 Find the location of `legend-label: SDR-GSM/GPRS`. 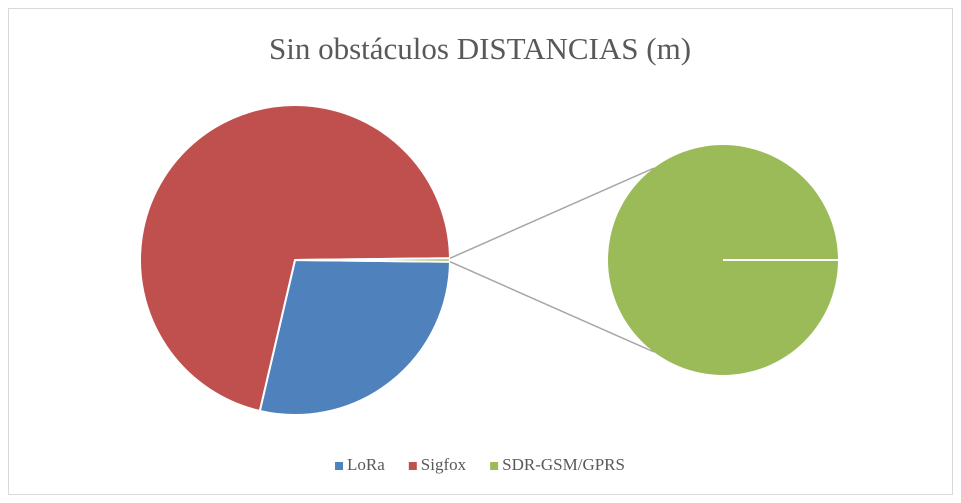

legend-label: SDR-GSM/GPRS is located at coordinates (563, 464).